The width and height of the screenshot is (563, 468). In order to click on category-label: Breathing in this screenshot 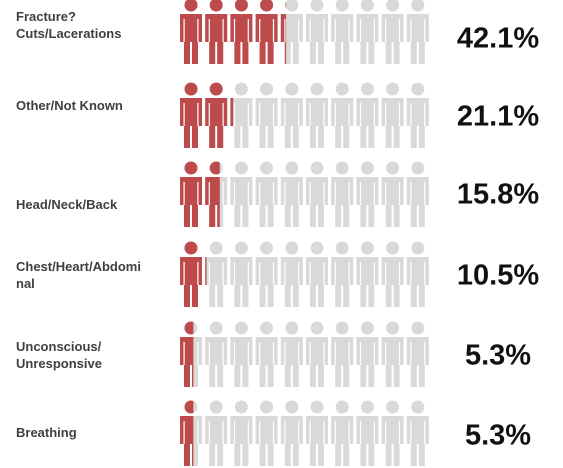, I will do `click(46, 432)`.